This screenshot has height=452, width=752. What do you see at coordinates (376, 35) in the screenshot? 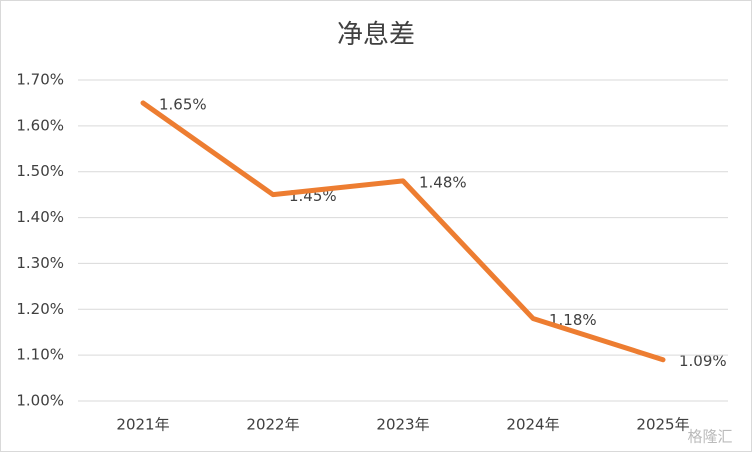
I see `chart-title: 净息差` at bounding box center [376, 35].